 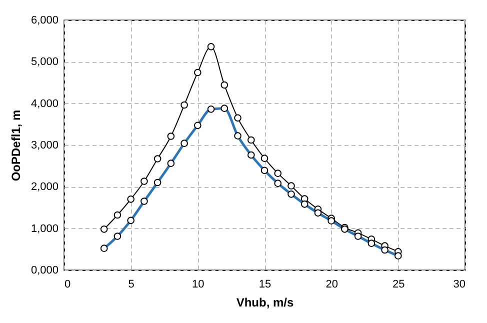 I want to click on y-axis-title: OoPDefl1, m, so click(x=15, y=146).